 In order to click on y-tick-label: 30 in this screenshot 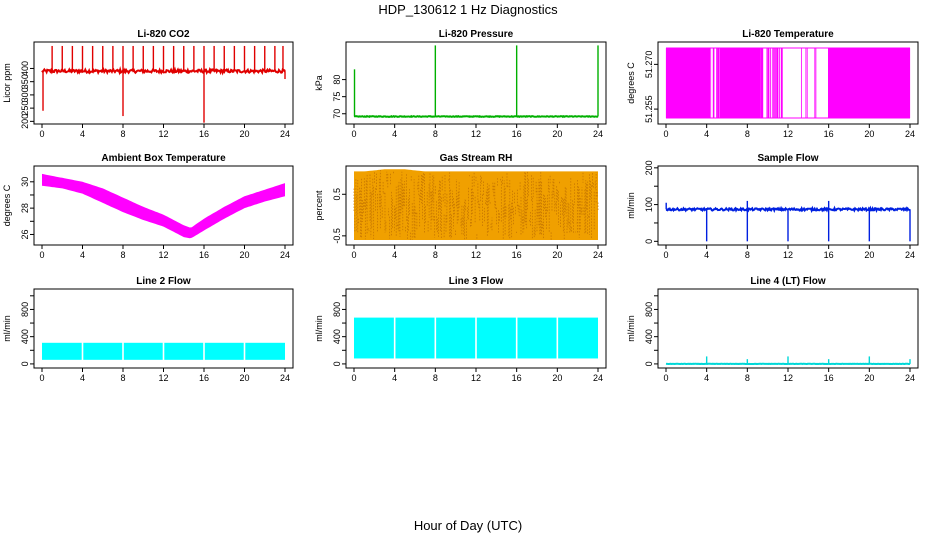, I will do `click(25, 182)`.